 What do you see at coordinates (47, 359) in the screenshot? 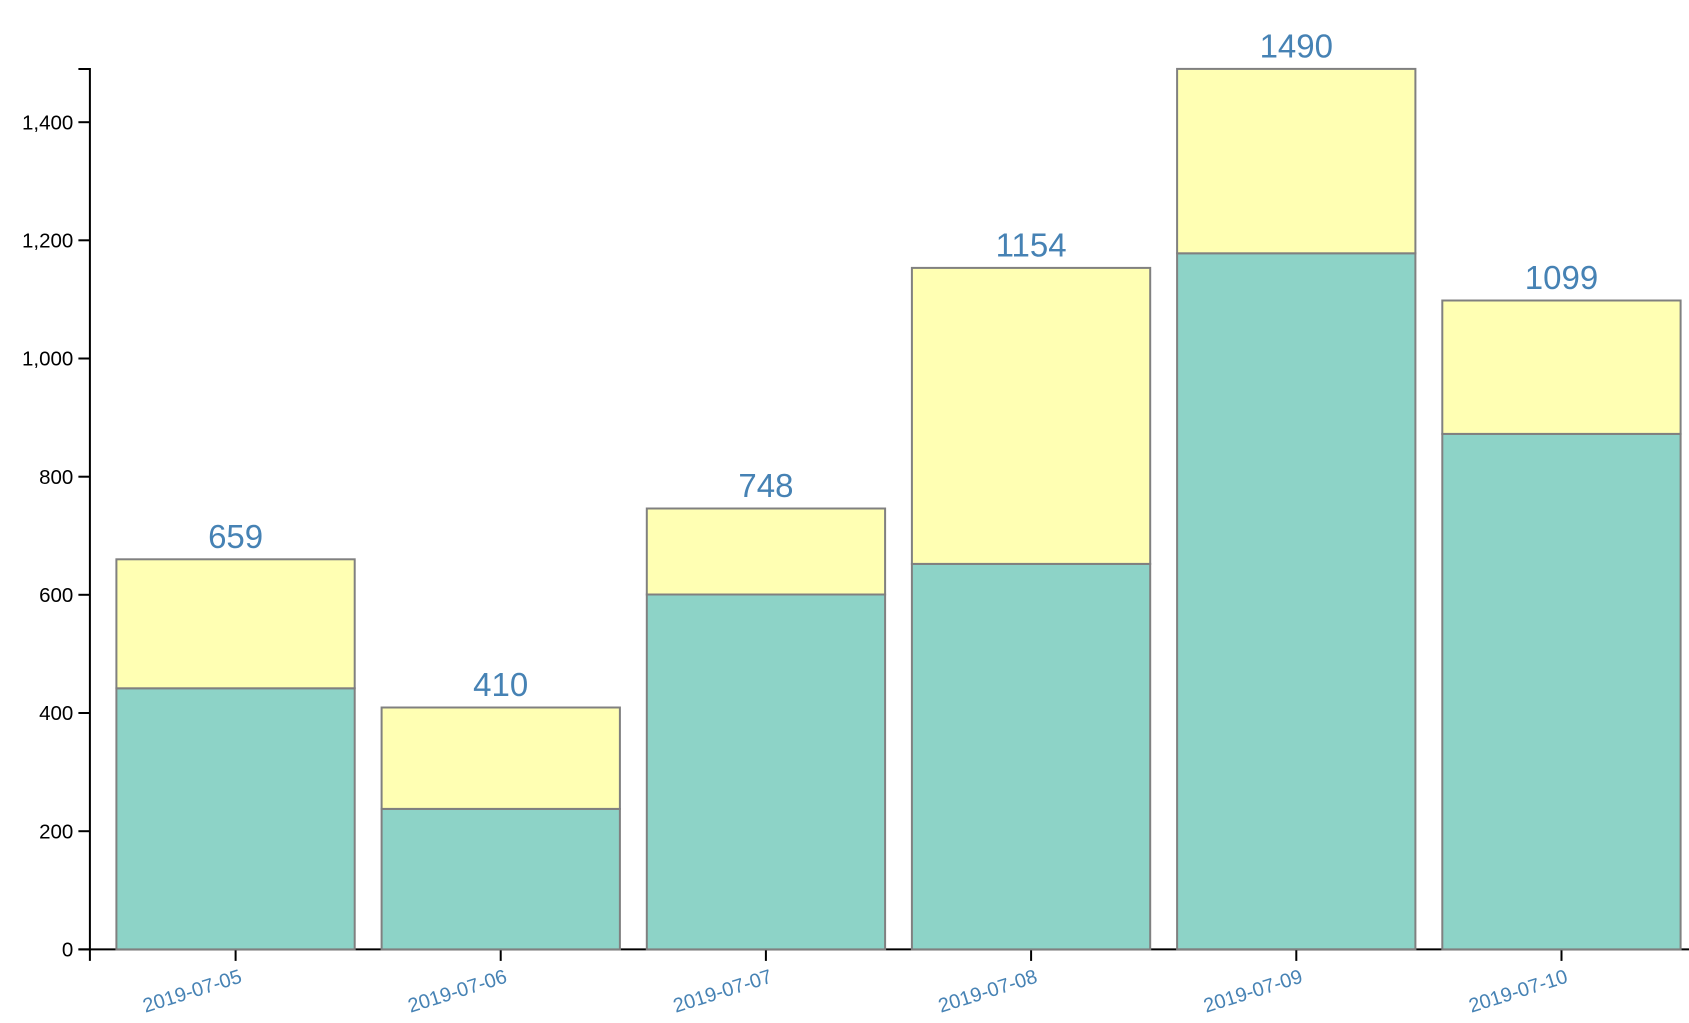
I see `svg-text: 1,000` at bounding box center [47, 359].